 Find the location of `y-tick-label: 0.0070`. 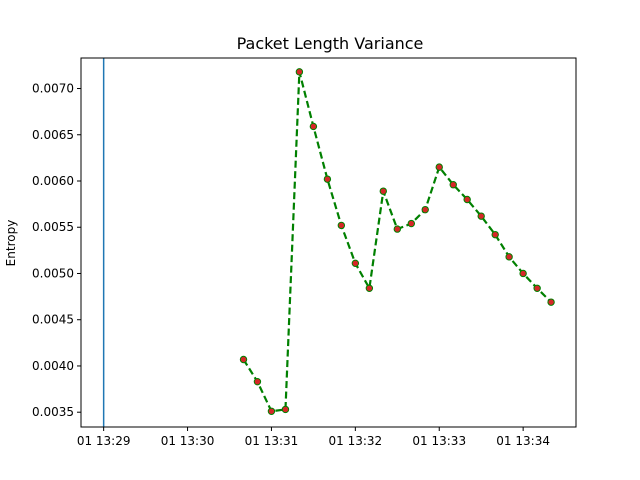

y-tick-label: 0.0070 is located at coordinates (53, 89).